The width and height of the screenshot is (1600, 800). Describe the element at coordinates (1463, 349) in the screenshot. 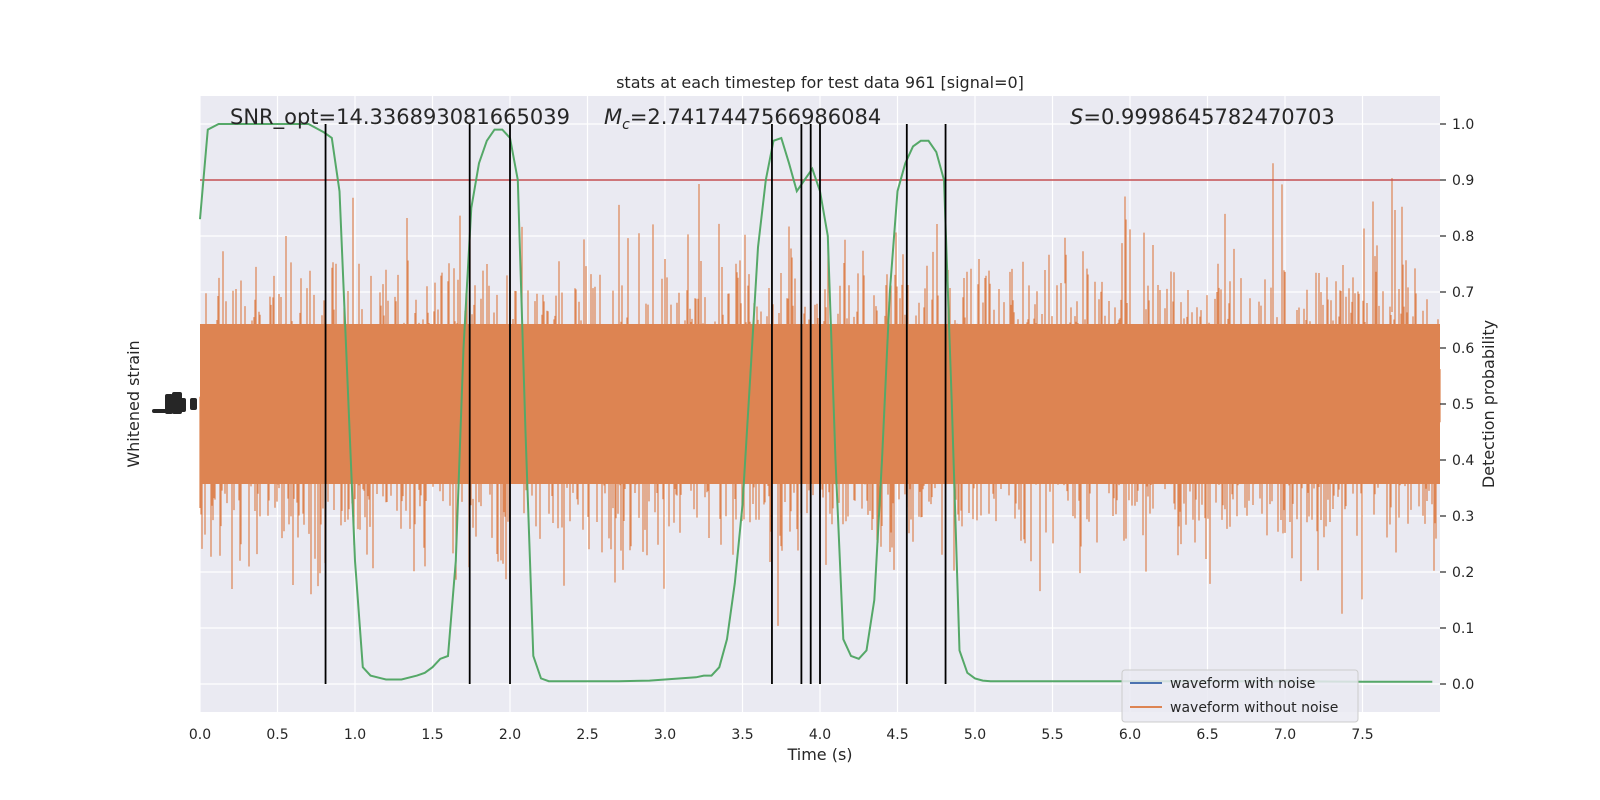

I see `y-right-tick-label: 0.6` at that location.